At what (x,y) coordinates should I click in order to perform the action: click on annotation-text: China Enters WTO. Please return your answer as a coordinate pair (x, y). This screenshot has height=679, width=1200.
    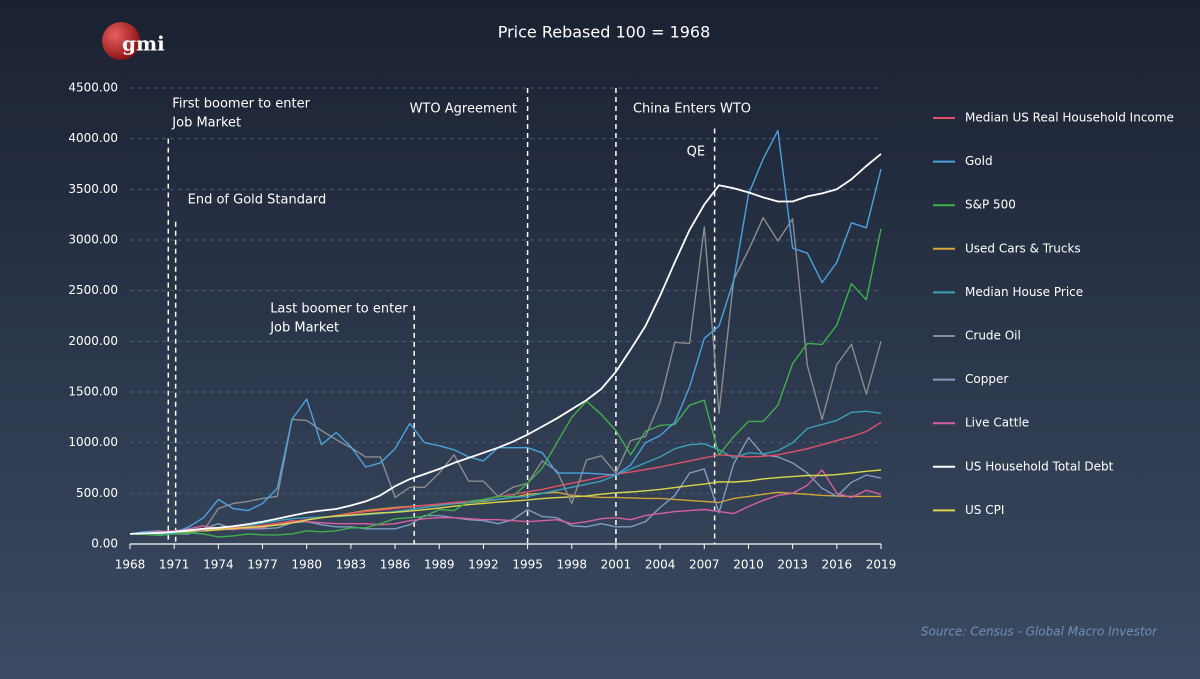
    Looking at the image, I should click on (692, 109).